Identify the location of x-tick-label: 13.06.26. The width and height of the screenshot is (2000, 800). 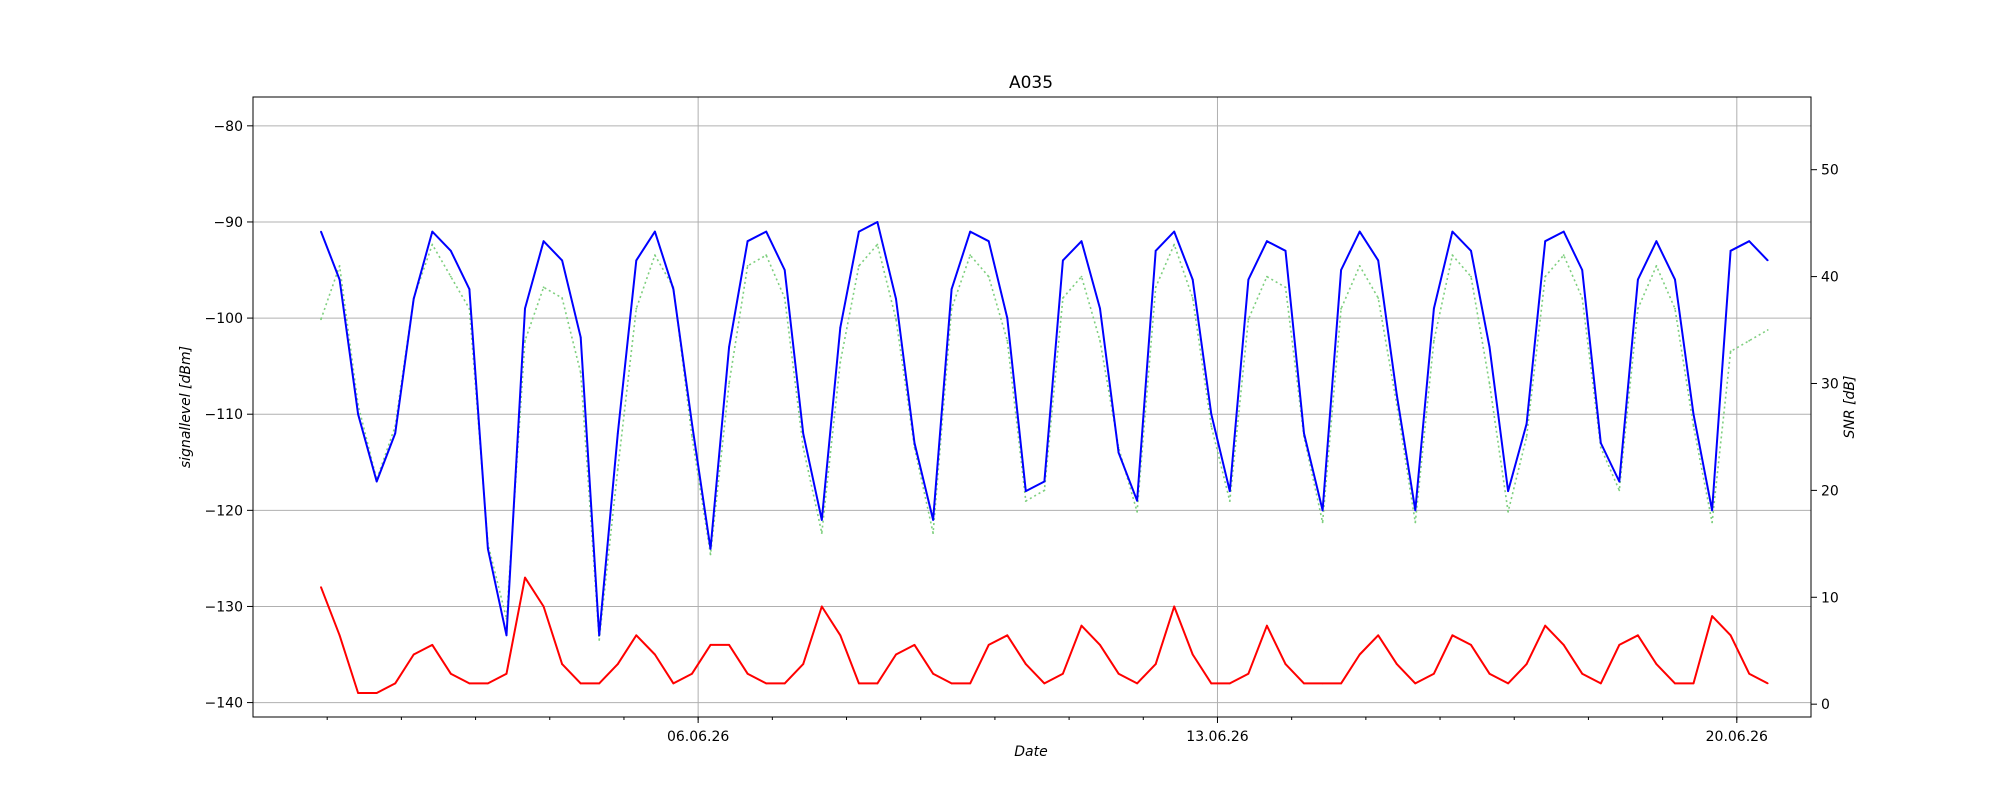
(1217, 737).